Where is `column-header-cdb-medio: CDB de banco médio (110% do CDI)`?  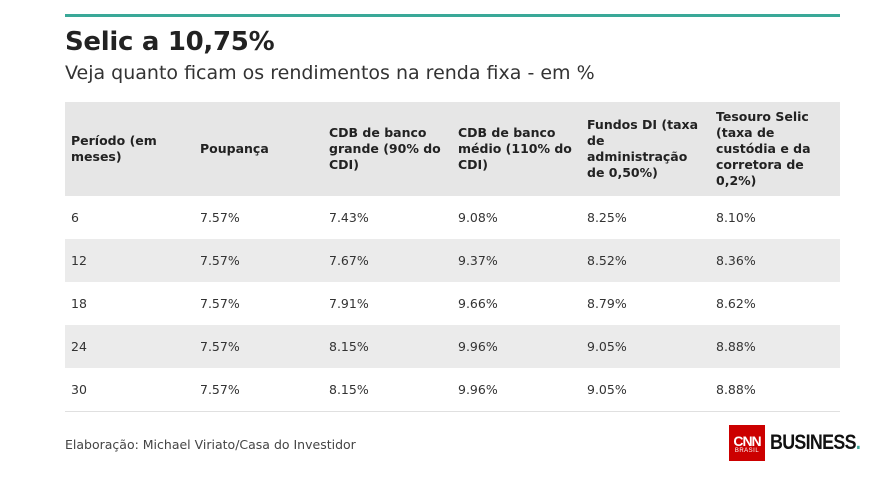
column-header-cdb-medio: CDB de banco médio (110% do CDI) is located at coordinates (516, 149).